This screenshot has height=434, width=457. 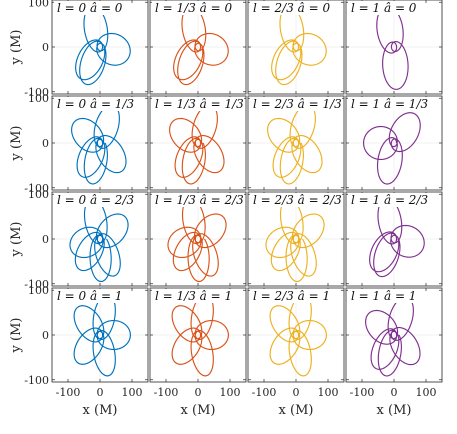 I want to click on panel-r0-c0: l = 0 â = 0, so click(x=100, y=47).